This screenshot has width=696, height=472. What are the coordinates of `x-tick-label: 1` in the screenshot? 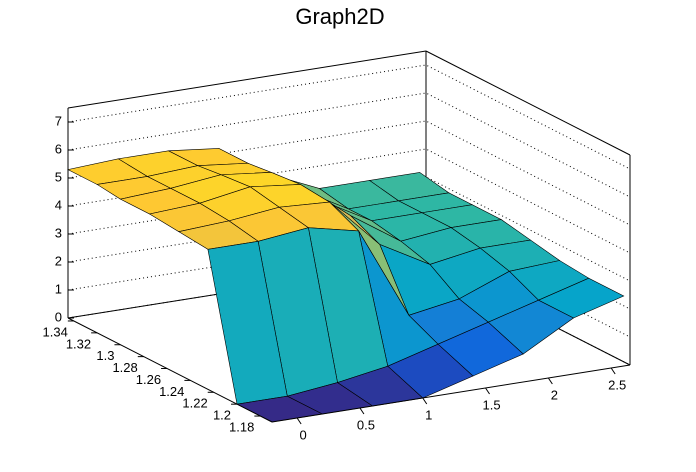 It's located at (428, 414).